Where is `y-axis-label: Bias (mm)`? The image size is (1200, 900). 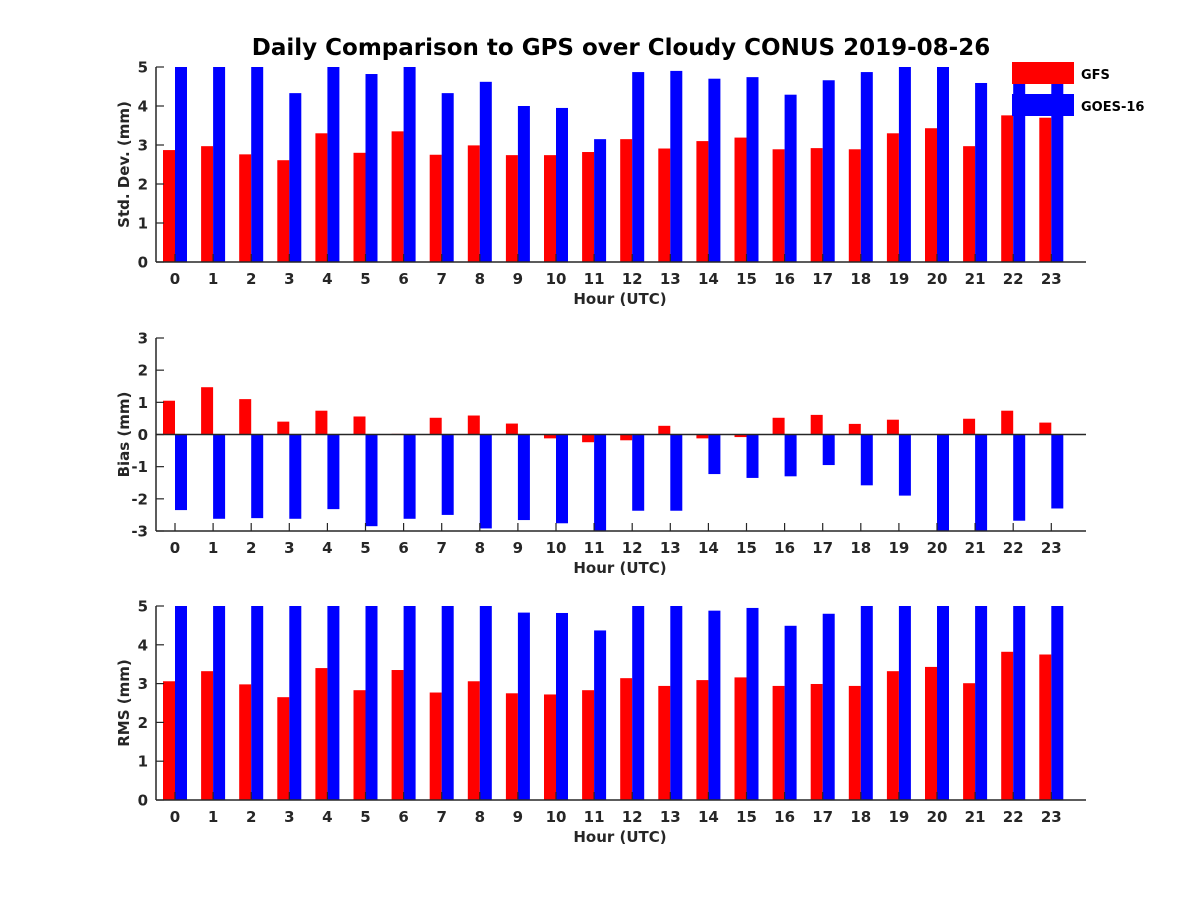
y-axis-label: Bias (mm) is located at coordinates (124, 435).